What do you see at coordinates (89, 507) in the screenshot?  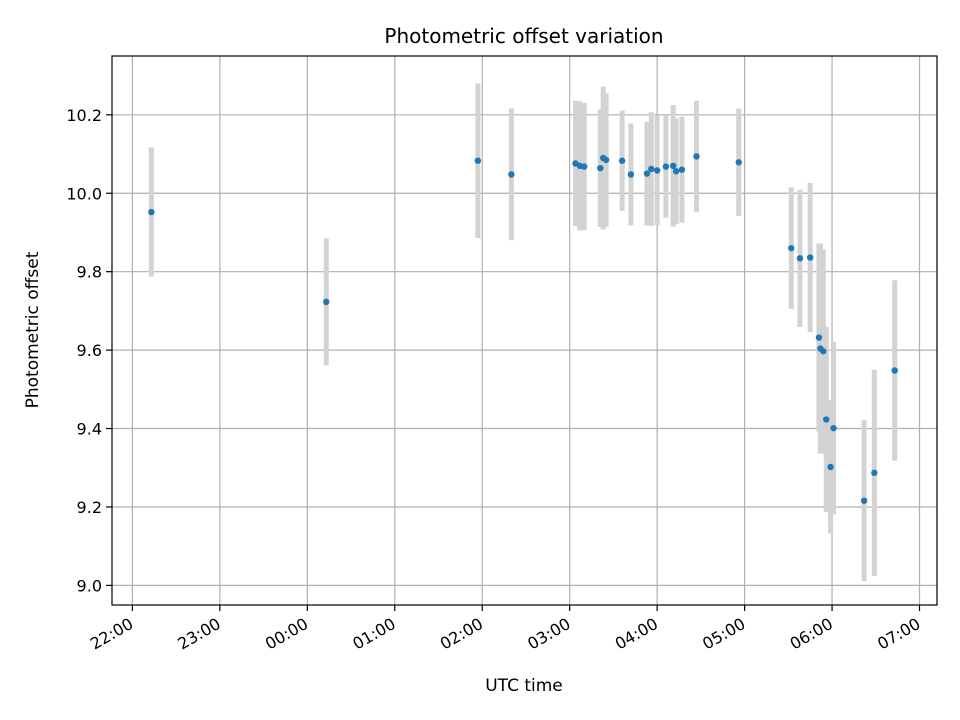 I see `y-tick-label: 9.2` at bounding box center [89, 507].